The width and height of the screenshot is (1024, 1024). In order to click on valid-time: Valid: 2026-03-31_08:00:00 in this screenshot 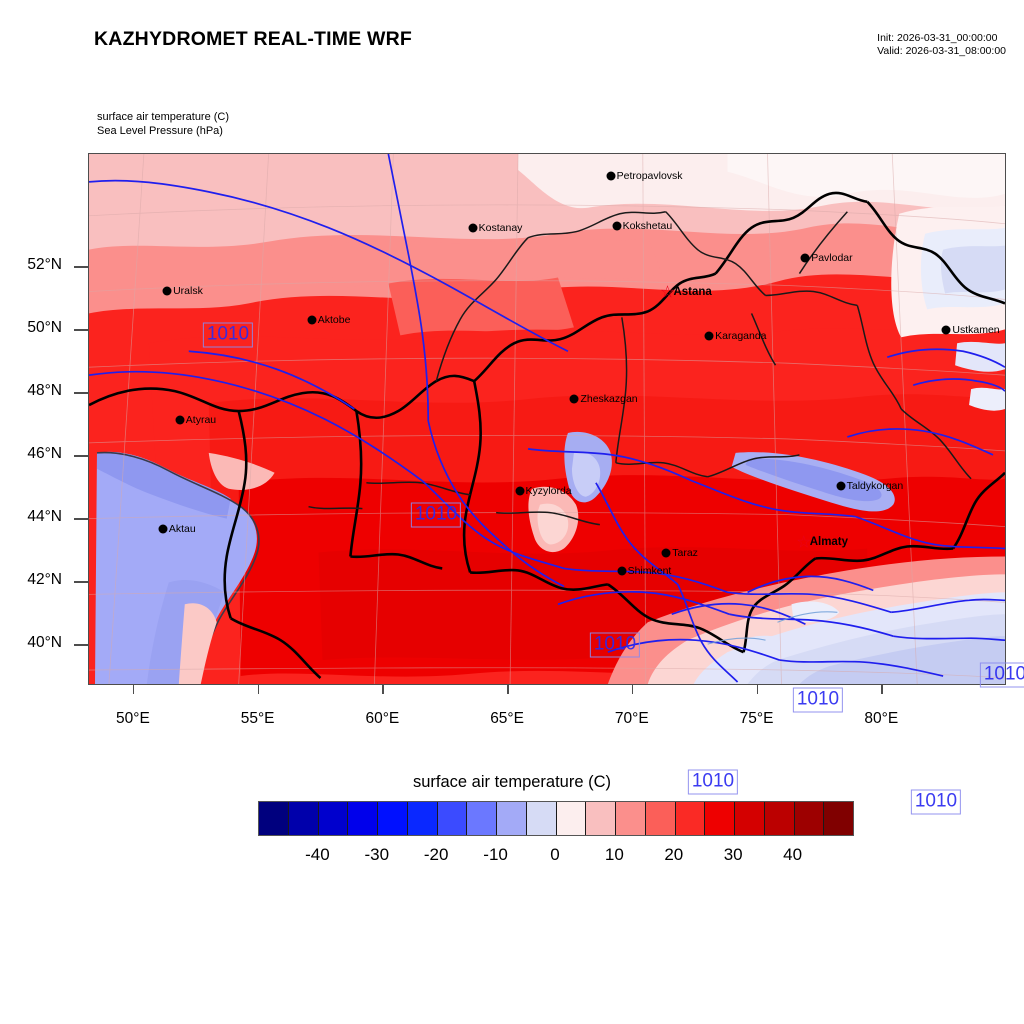, I will do `click(941, 51)`.